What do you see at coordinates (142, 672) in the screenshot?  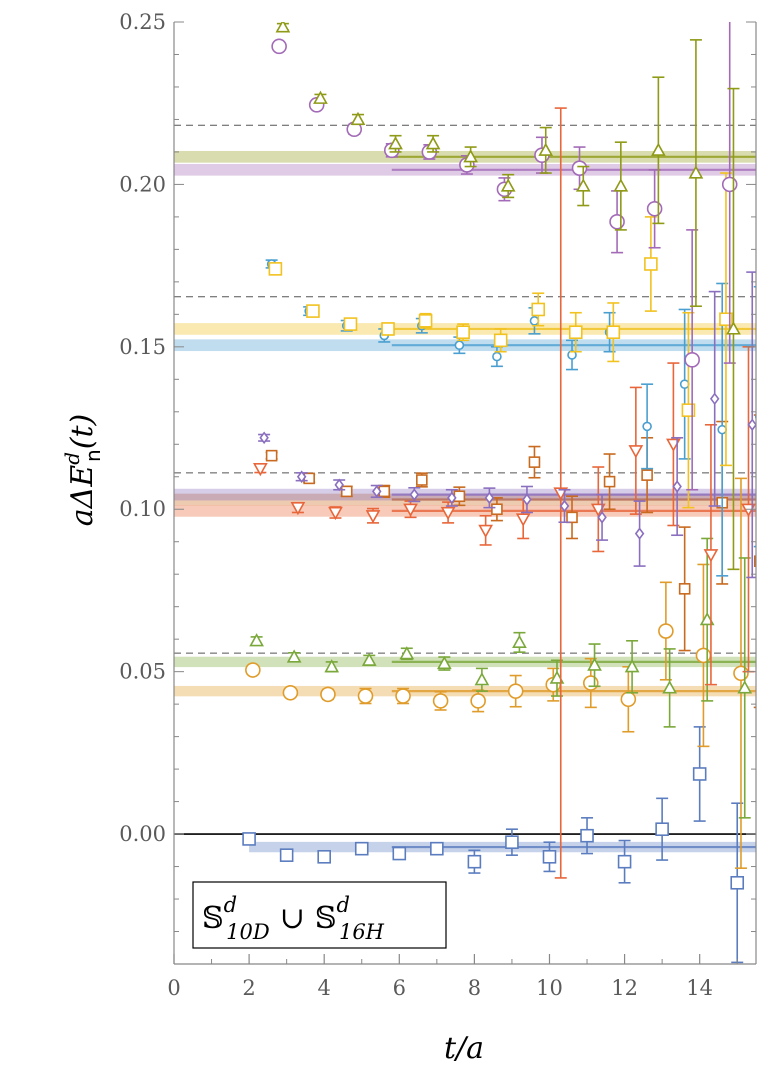 I see `y-tick-label: 0.05` at bounding box center [142, 672].